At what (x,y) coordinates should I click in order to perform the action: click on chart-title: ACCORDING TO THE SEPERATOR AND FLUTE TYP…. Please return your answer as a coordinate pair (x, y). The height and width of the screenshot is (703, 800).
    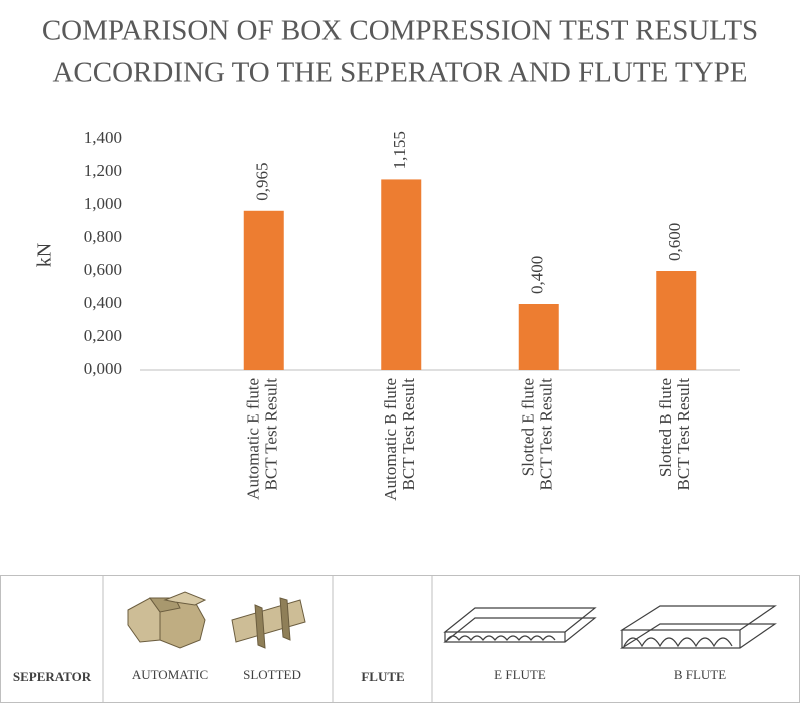
    Looking at the image, I should click on (399, 73).